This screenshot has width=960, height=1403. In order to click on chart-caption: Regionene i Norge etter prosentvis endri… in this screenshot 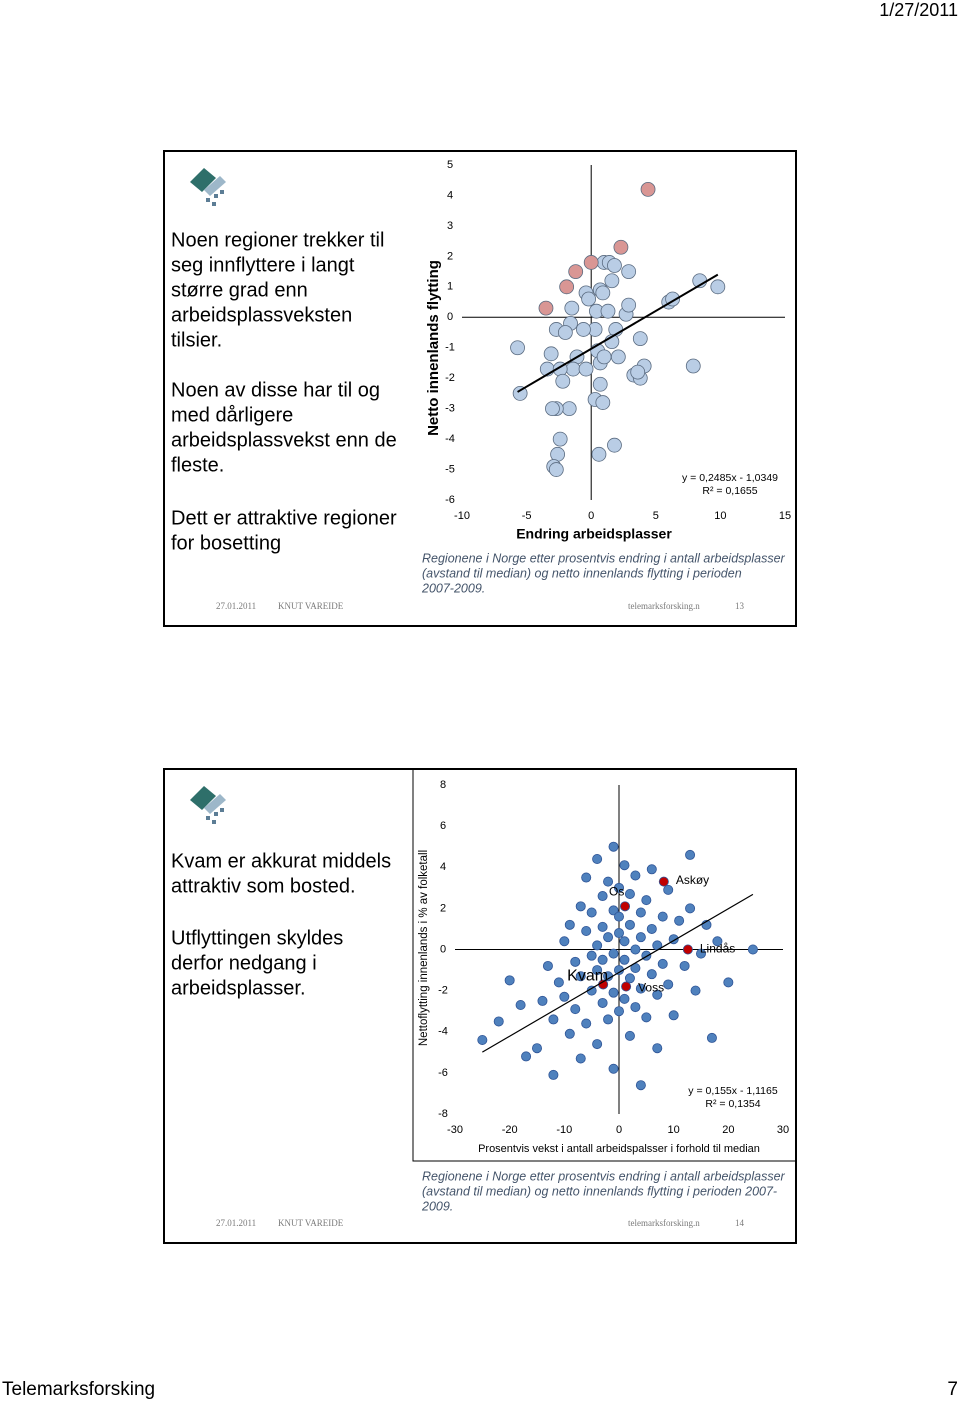, I will do `click(604, 558)`.